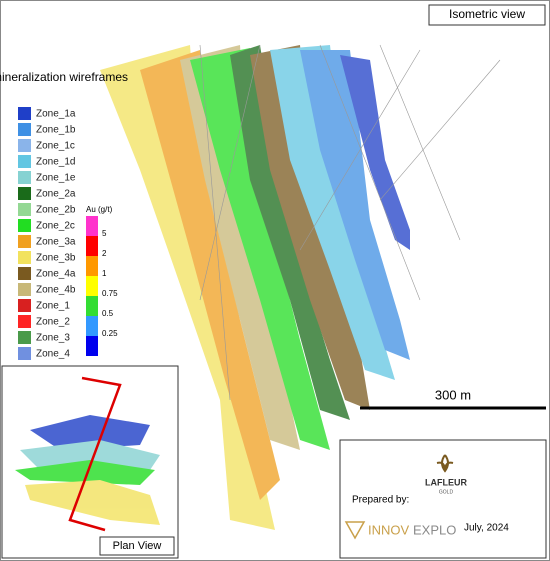 The image size is (550, 561). I want to click on zone-label: Zone_3b, so click(56, 258).